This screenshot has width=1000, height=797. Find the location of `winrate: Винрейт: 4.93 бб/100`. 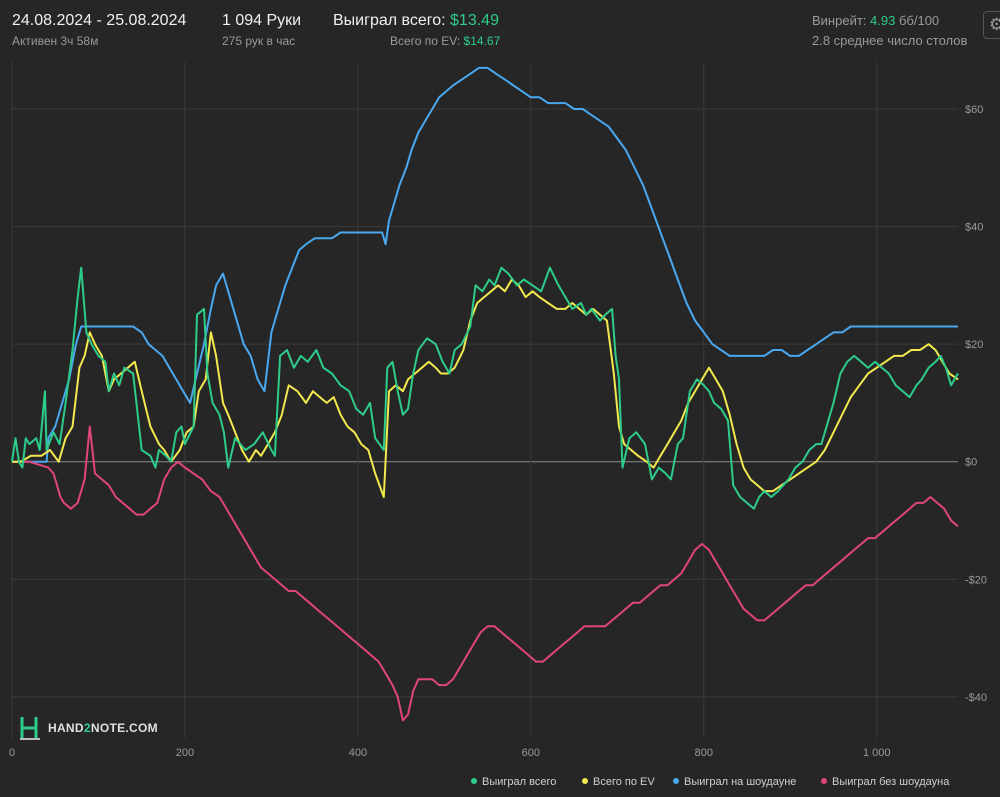

winrate: Винрейт: 4.93 бб/100 is located at coordinates (875, 20).